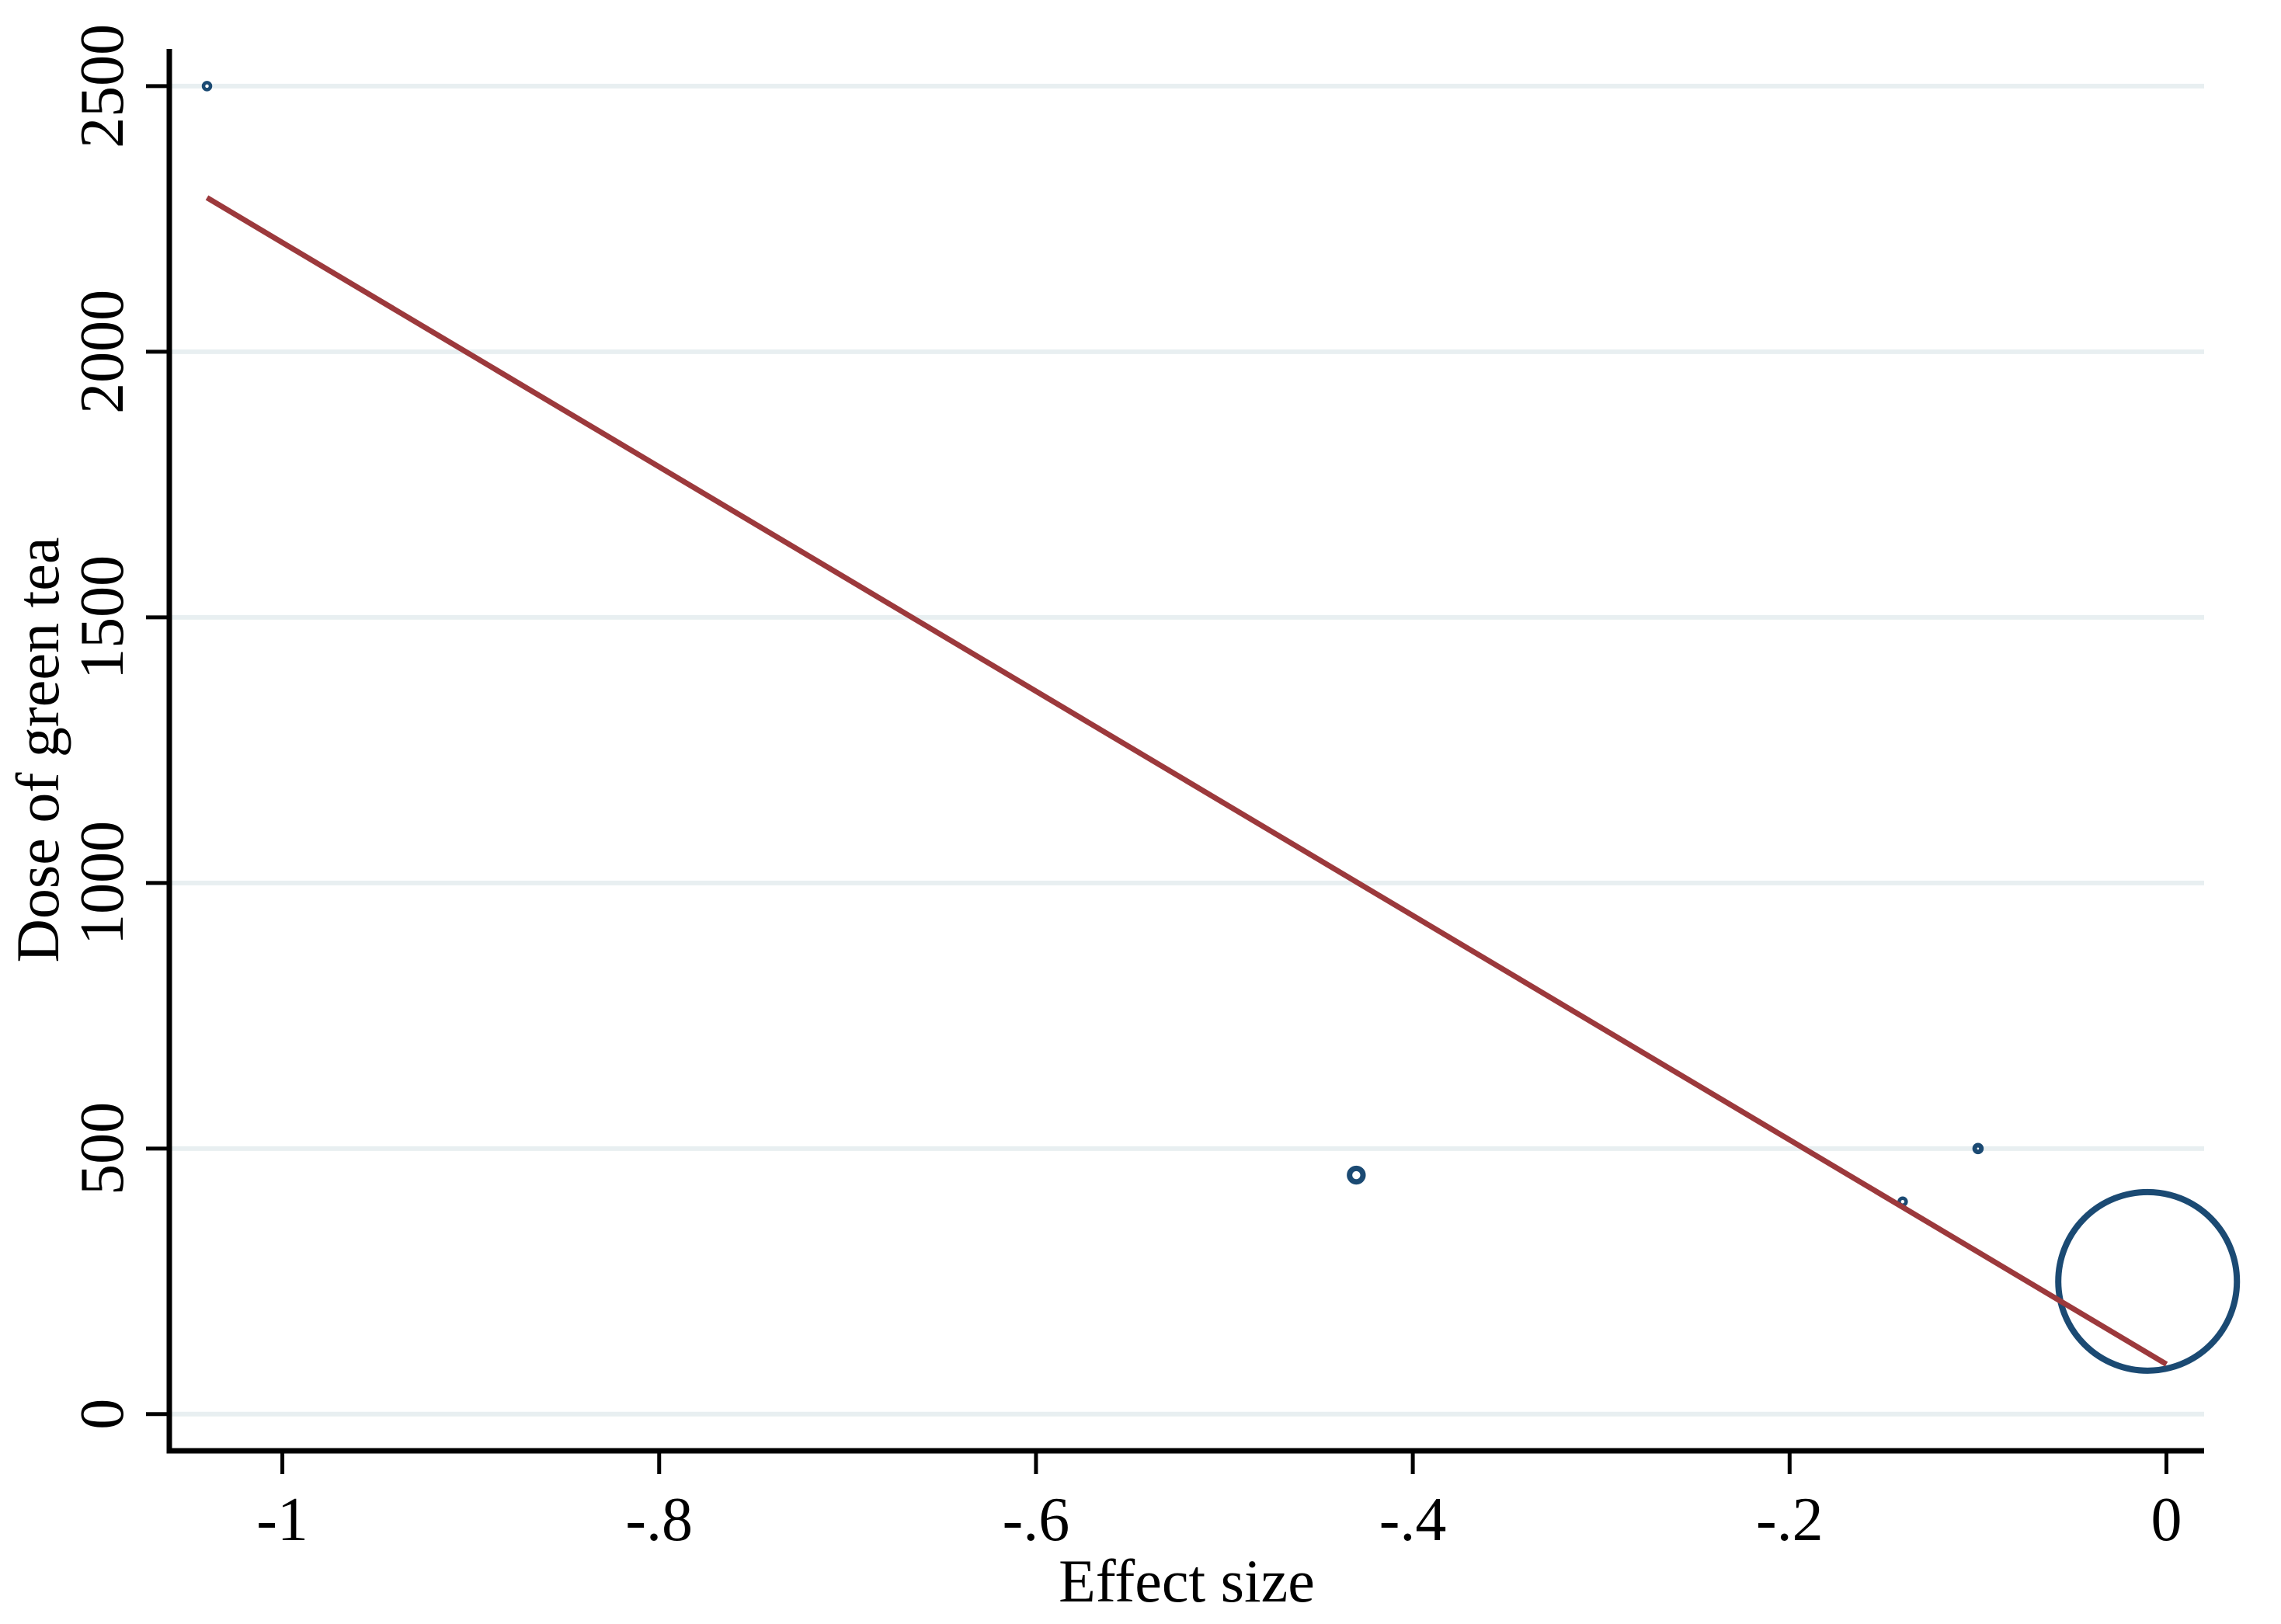  What do you see at coordinates (37, 750) in the screenshot?
I see `y-axis-title: Dose of green tea` at bounding box center [37, 750].